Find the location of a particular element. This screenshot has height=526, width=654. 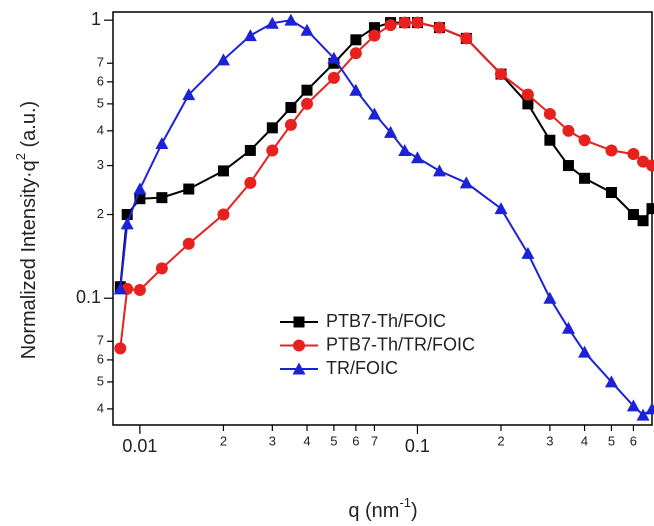

x-axis-label: q (nm-1) is located at coordinates (382, 508).